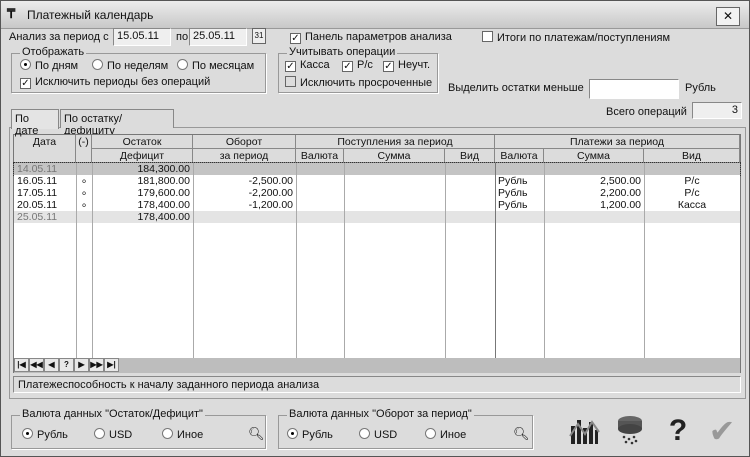 Image resolution: width=750 pixels, height=457 pixels. I want to click on header-income-sum: Сумма, so click(394, 156).